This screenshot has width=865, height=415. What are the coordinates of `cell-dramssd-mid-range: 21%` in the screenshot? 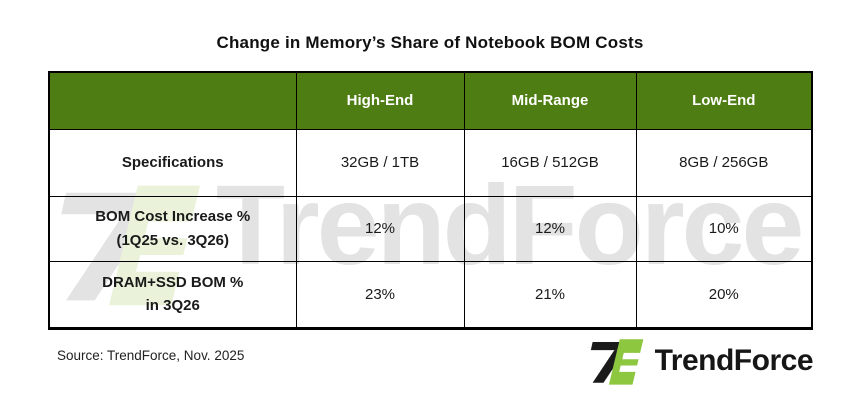 It's located at (550, 294).